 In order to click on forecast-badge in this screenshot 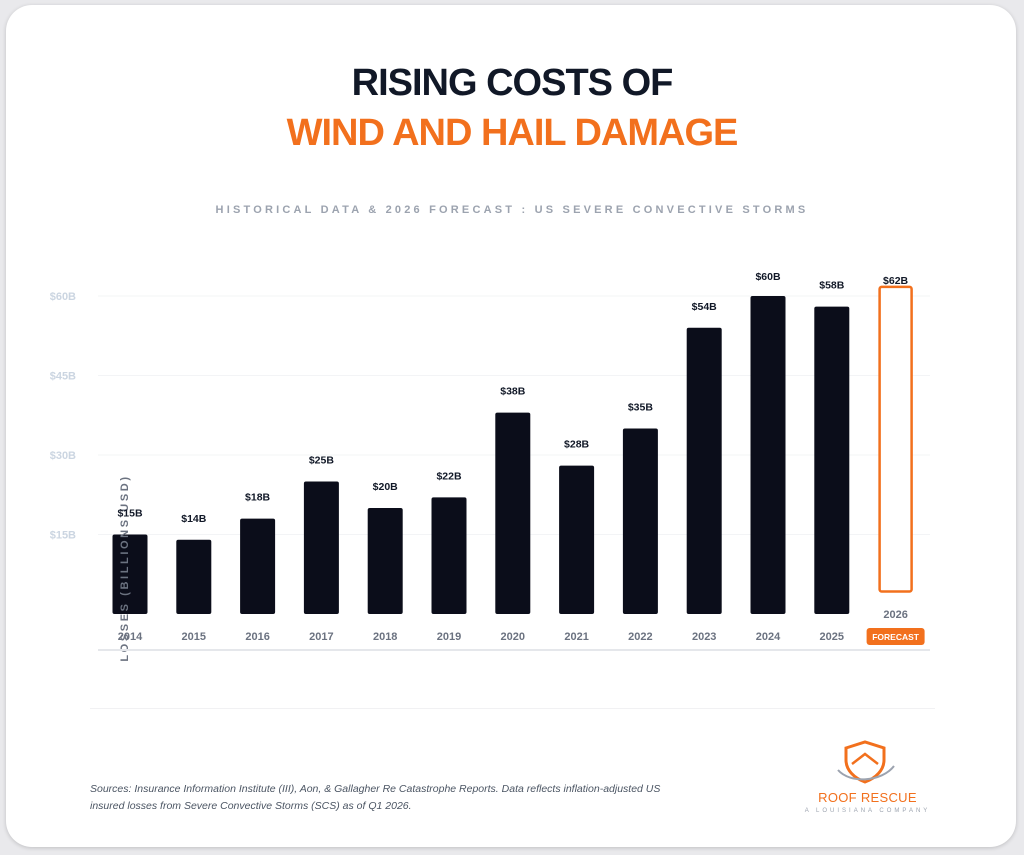, I will do `click(895, 636)`.